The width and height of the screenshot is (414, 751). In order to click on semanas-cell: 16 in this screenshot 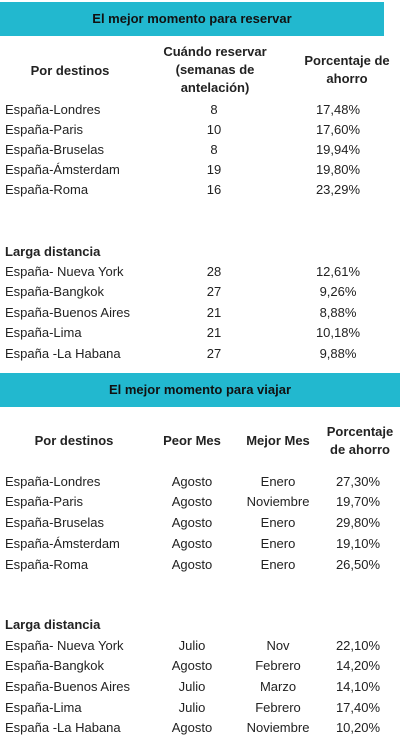, I will do `click(214, 189)`.